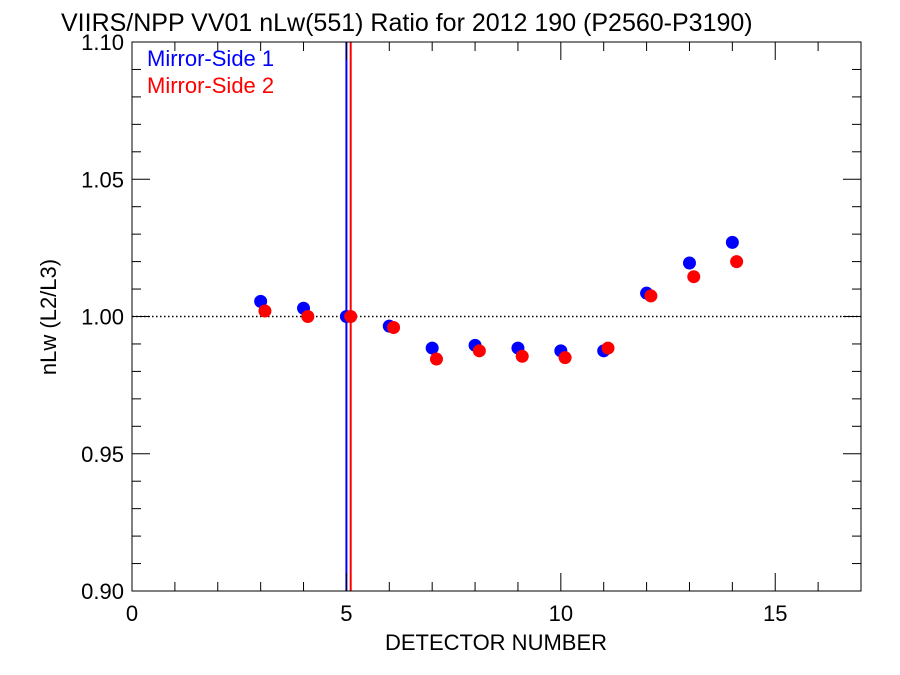  What do you see at coordinates (210, 85) in the screenshot?
I see `legend-entry: Mirror-Side 2` at bounding box center [210, 85].